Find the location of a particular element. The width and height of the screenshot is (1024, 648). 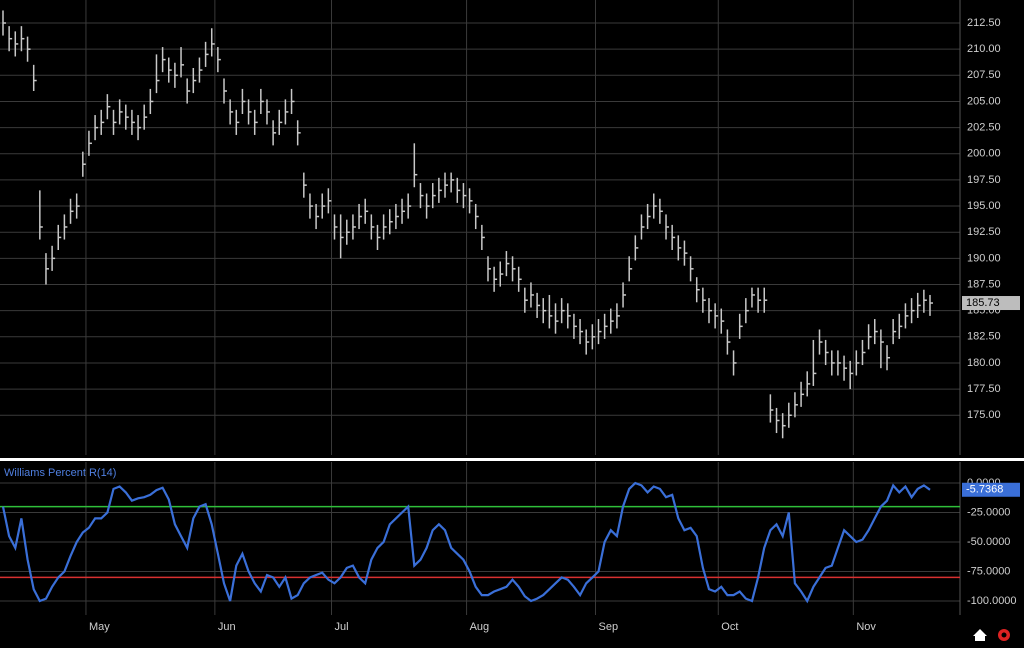

indicator-title: Williams Percent R(14) is located at coordinates (60, 473).